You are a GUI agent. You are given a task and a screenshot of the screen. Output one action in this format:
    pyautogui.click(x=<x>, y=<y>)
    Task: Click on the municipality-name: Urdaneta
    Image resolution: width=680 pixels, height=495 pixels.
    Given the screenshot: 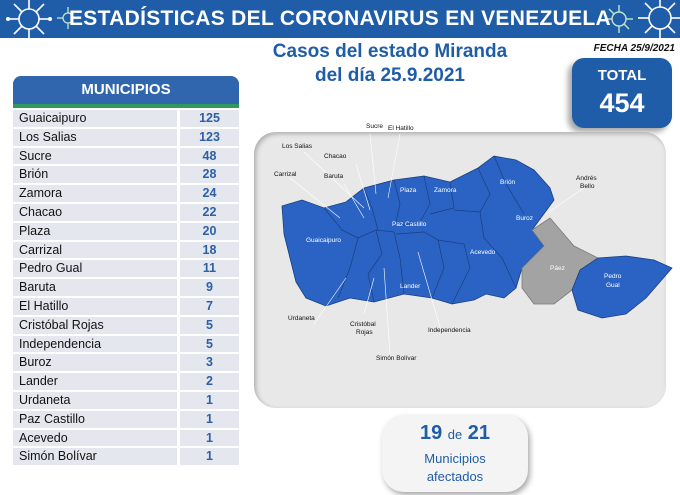 What is the action you would take?
    pyautogui.click(x=95, y=400)
    